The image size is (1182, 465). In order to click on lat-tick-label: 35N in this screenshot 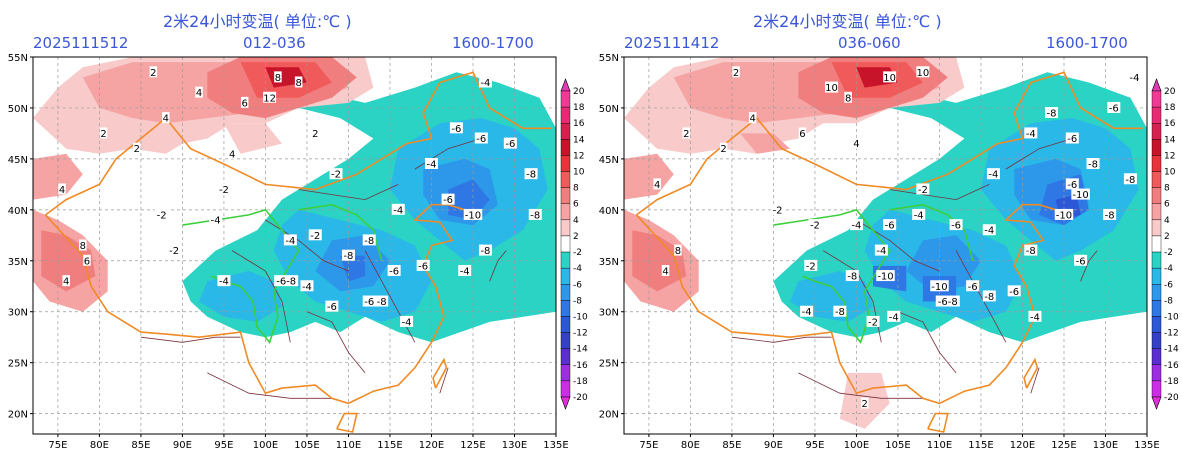, I will do `click(18, 262)`.